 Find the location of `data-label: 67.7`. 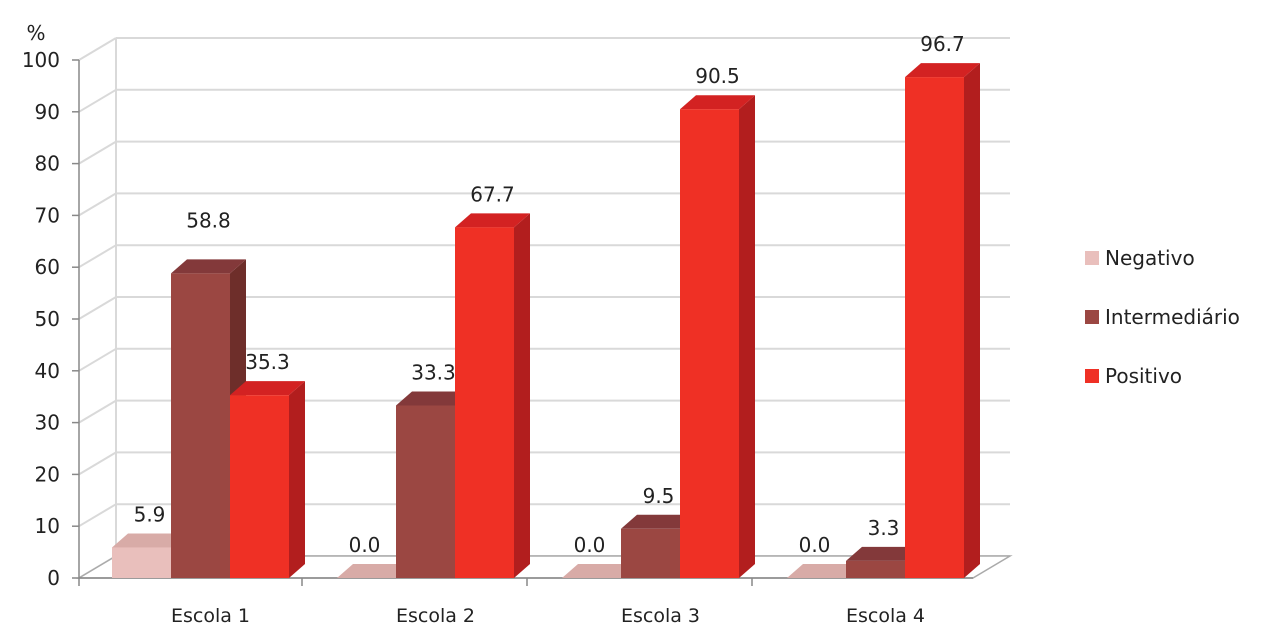

data-label: 67.7 is located at coordinates (492, 194).